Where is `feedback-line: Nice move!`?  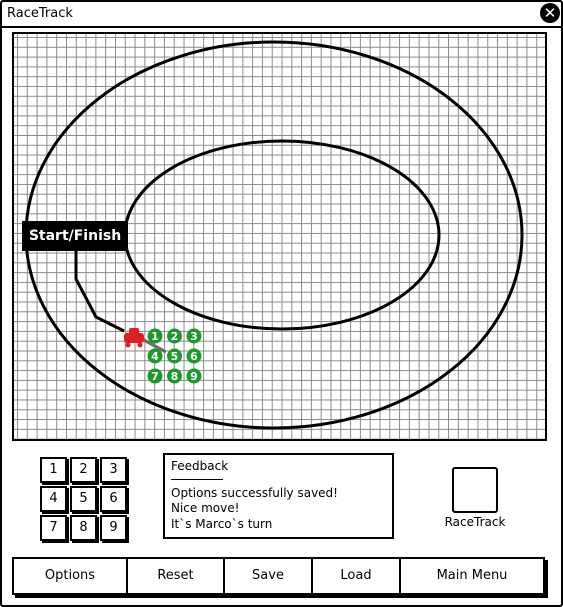
feedback-line: Nice move! is located at coordinates (205, 508).